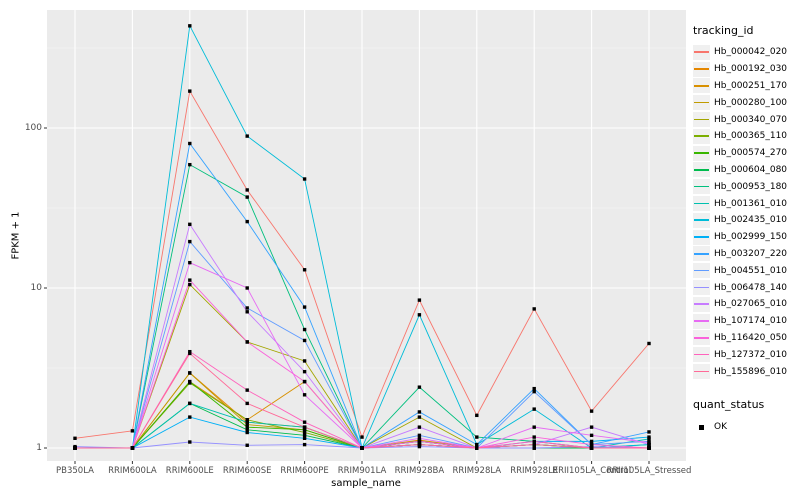 This screenshot has height=500, width=800. What do you see at coordinates (75, 471) in the screenshot?
I see `x-tick-label: PB350LA` at bounding box center [75, 471].